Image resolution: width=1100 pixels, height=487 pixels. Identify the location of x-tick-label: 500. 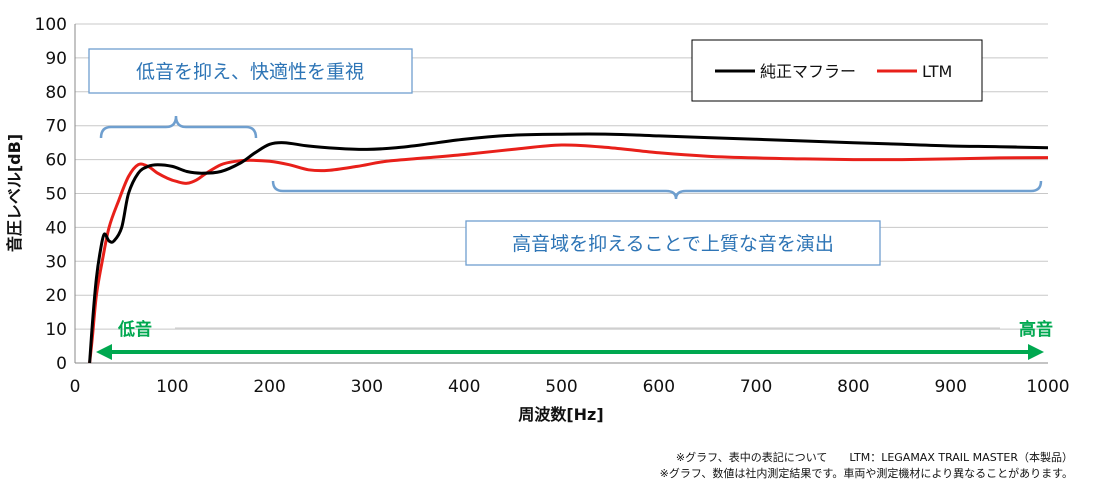
(561, 387).